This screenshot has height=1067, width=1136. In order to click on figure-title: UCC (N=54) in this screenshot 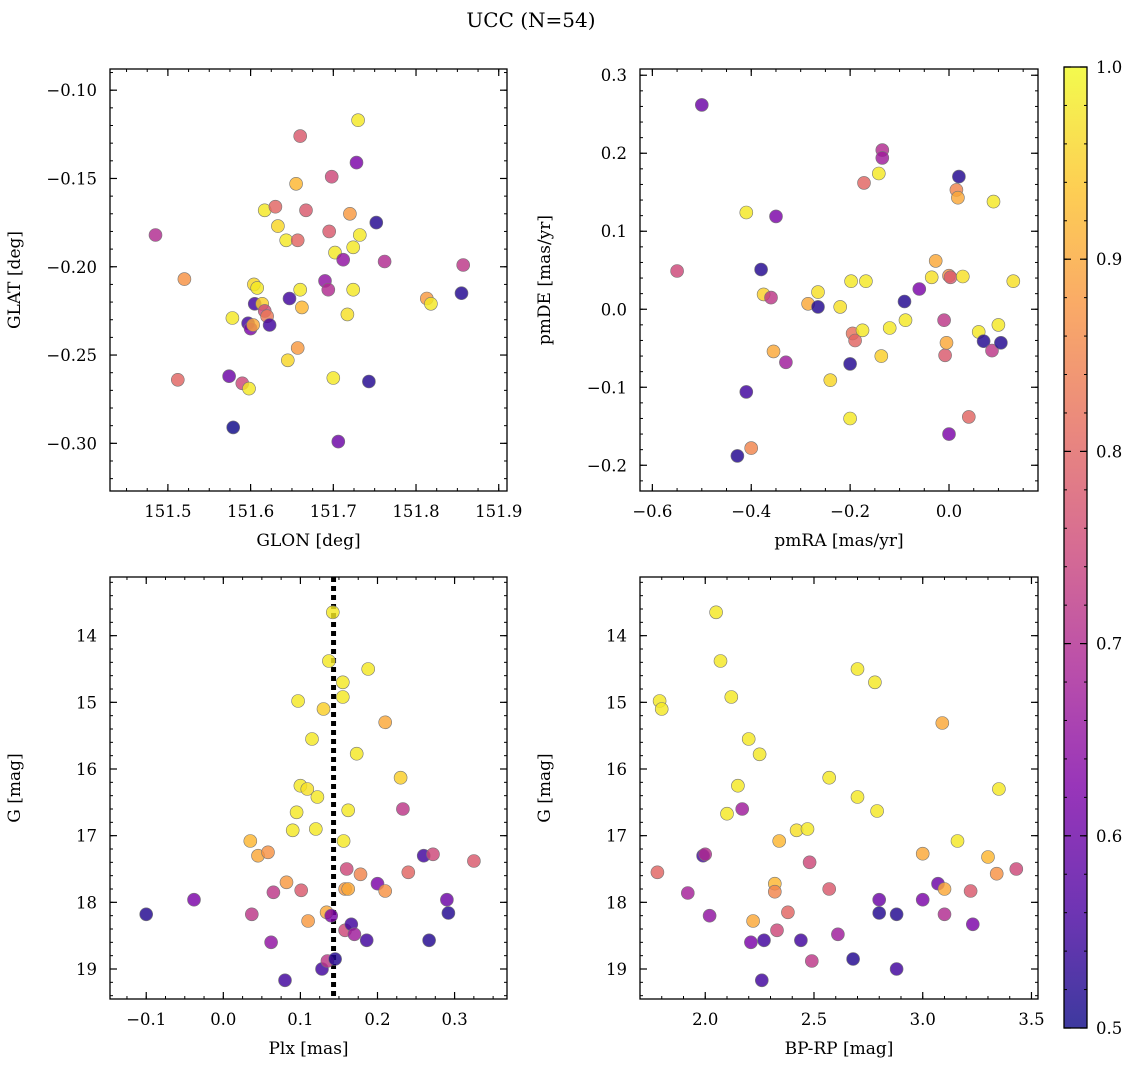, I will do `click(530, 20)`.